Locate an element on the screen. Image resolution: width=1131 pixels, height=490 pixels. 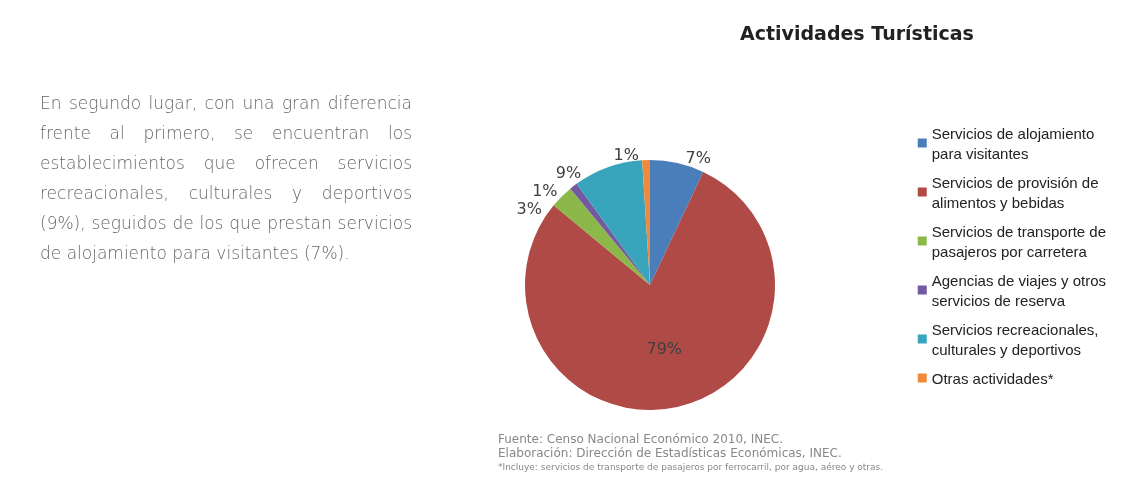
legend-label: Servicios recreacionales, culturales y deportivos is located at coordinates (1015, 339).